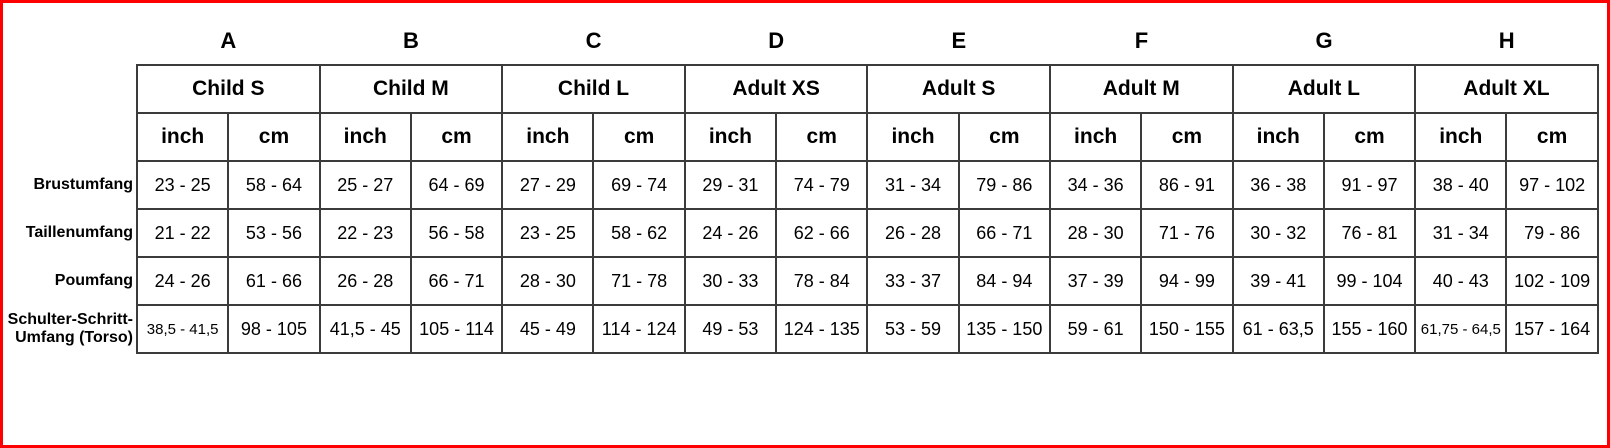 The width and height of the screenshot is (1610, 448). Describe the element at coordinates (639, 329) in the screenshot. I see `measurement-cell: 114 - 124` at that location.